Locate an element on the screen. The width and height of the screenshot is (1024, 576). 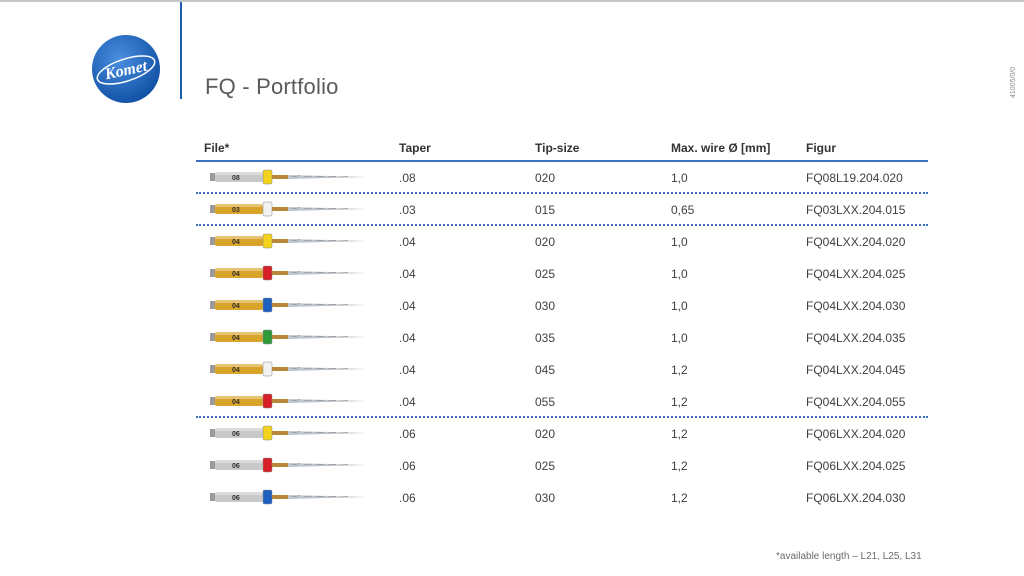
table-row: 03 .03 015 0,65 FQ03LXX.204.015 is located at coordinates (562, 210).